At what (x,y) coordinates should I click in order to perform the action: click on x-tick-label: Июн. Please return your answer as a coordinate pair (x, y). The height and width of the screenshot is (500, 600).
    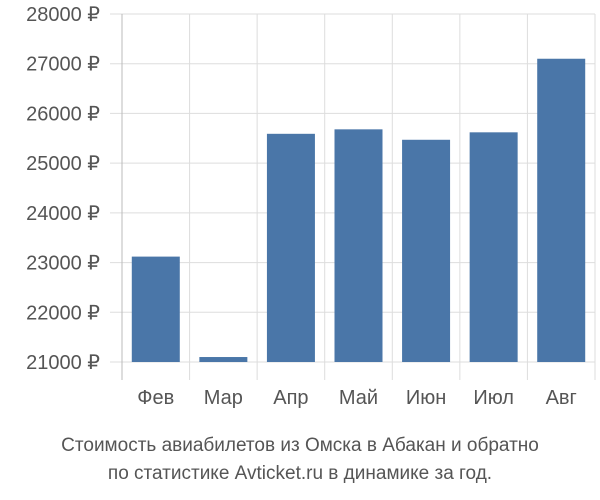
    Looking at the image, I should click on (426, 398).